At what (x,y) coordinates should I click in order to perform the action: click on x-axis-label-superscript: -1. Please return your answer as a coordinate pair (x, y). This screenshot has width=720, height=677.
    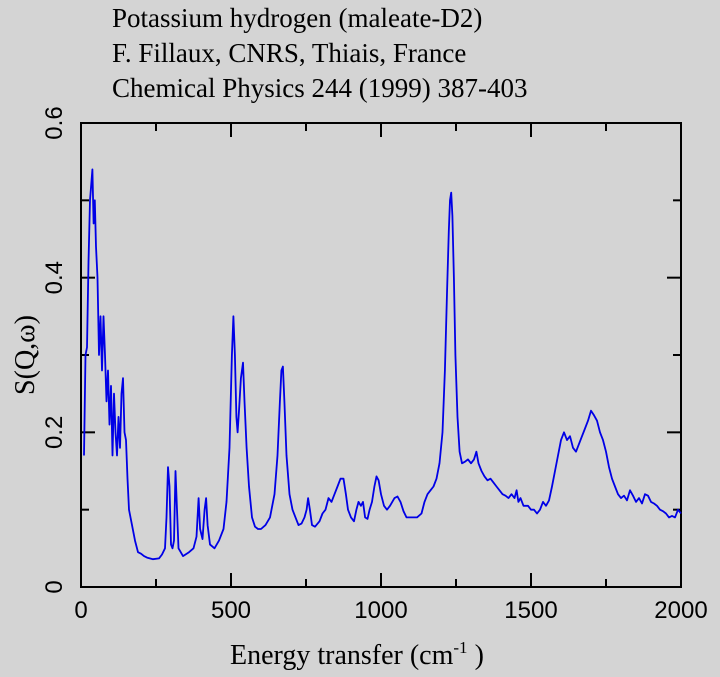
    Looking at the image, I should click on (460, 647).